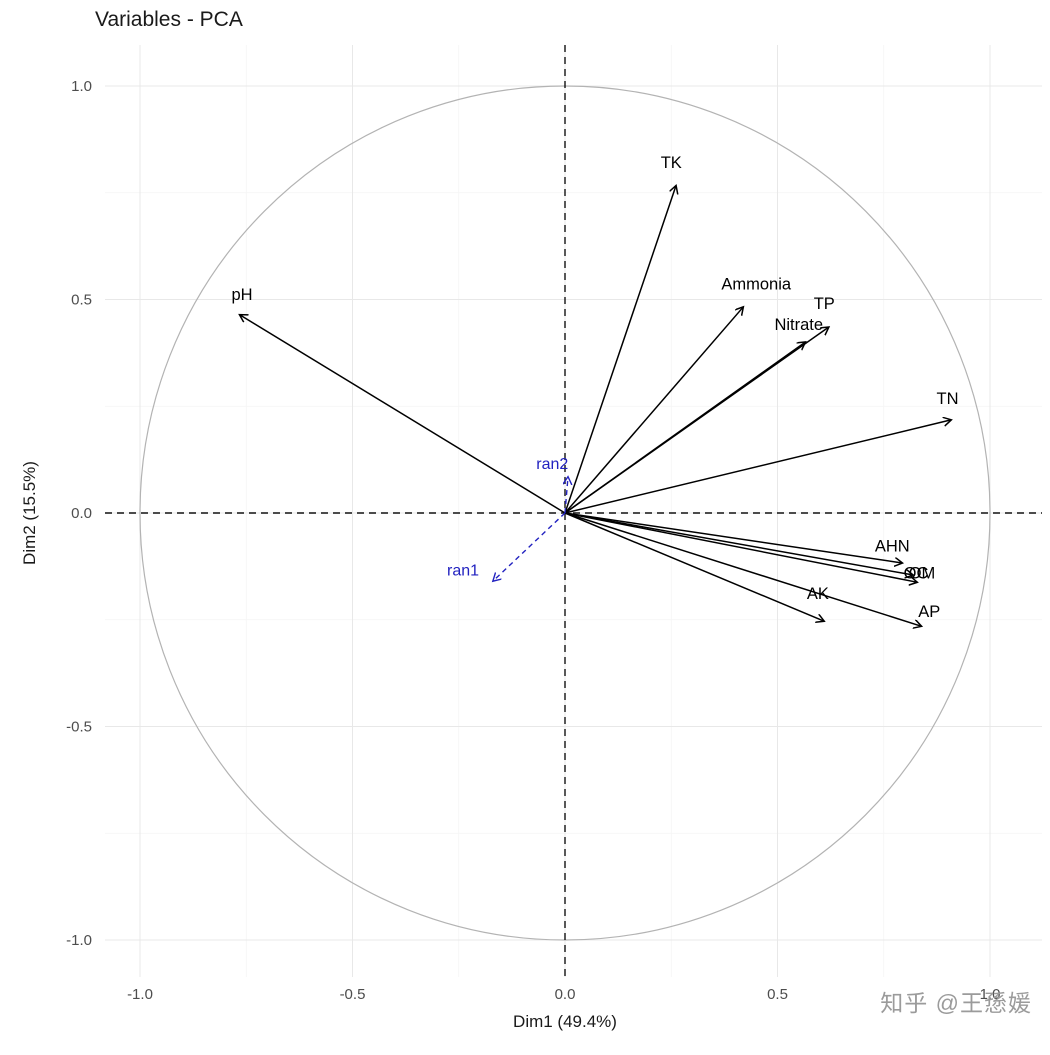 The image size is (1050, 1055). Describe the element at coordinates (757, 467) in the screenshot. I see `variable-arrow-TN` at that location.